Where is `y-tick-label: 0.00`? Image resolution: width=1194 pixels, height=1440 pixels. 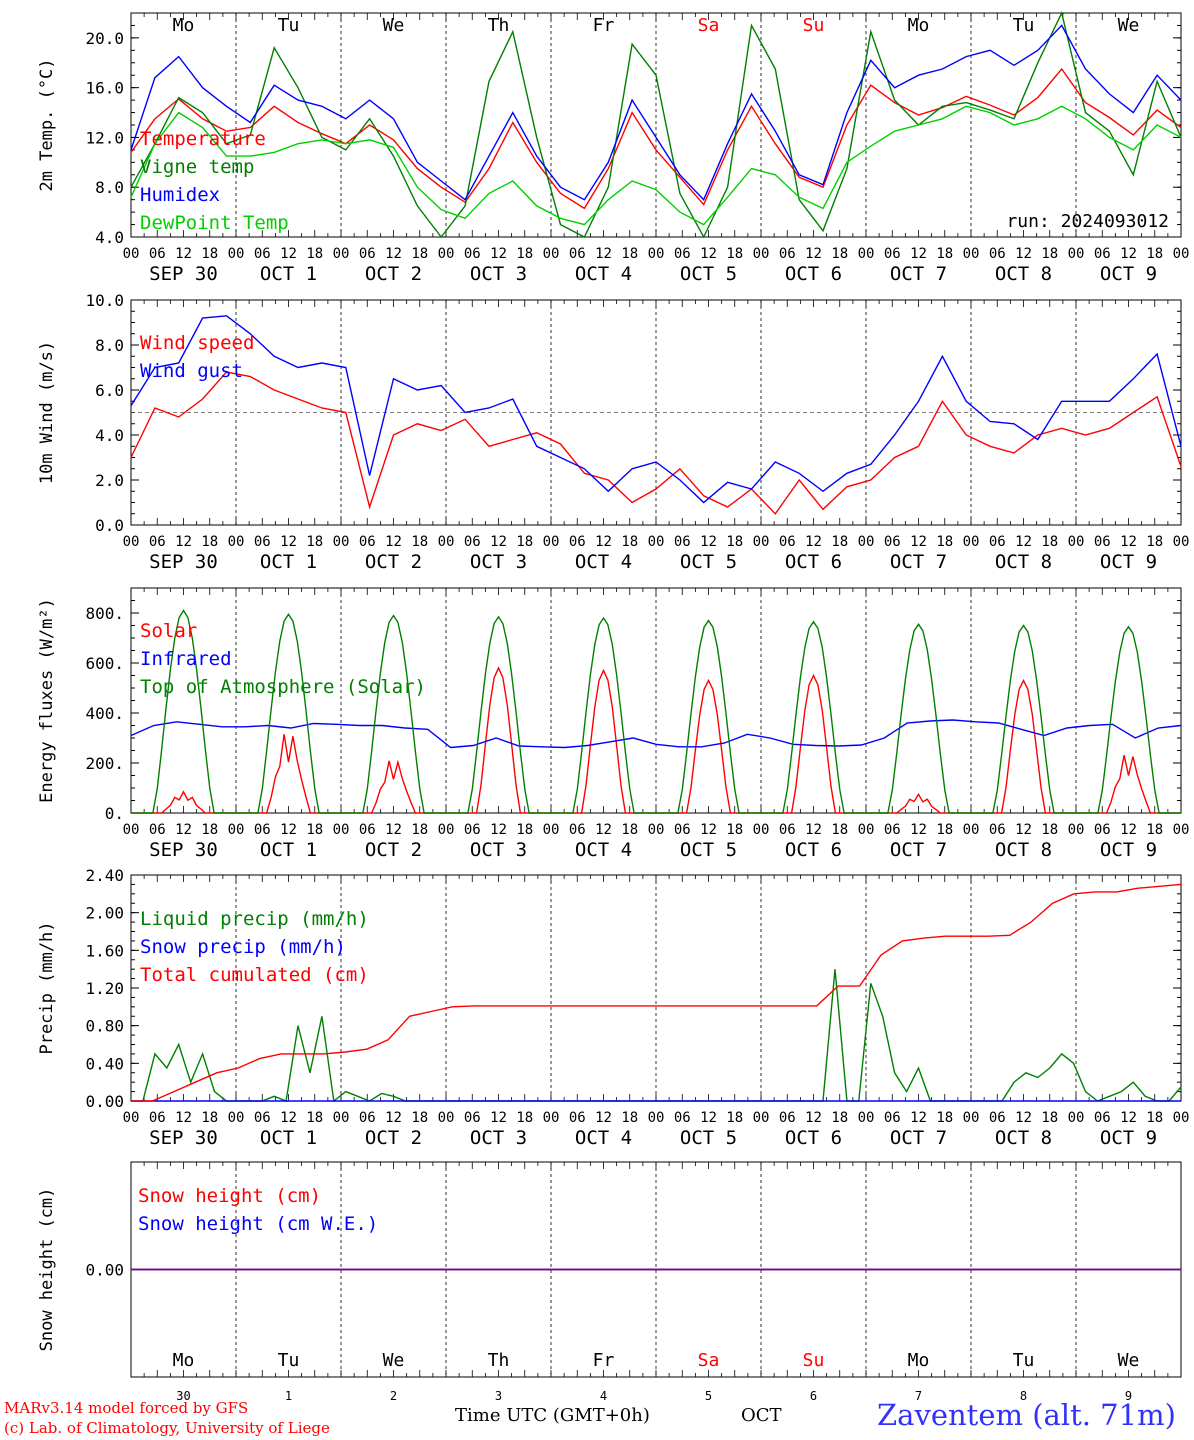 y-tick-label: 0.00 is located at coordinates (104, 1270).